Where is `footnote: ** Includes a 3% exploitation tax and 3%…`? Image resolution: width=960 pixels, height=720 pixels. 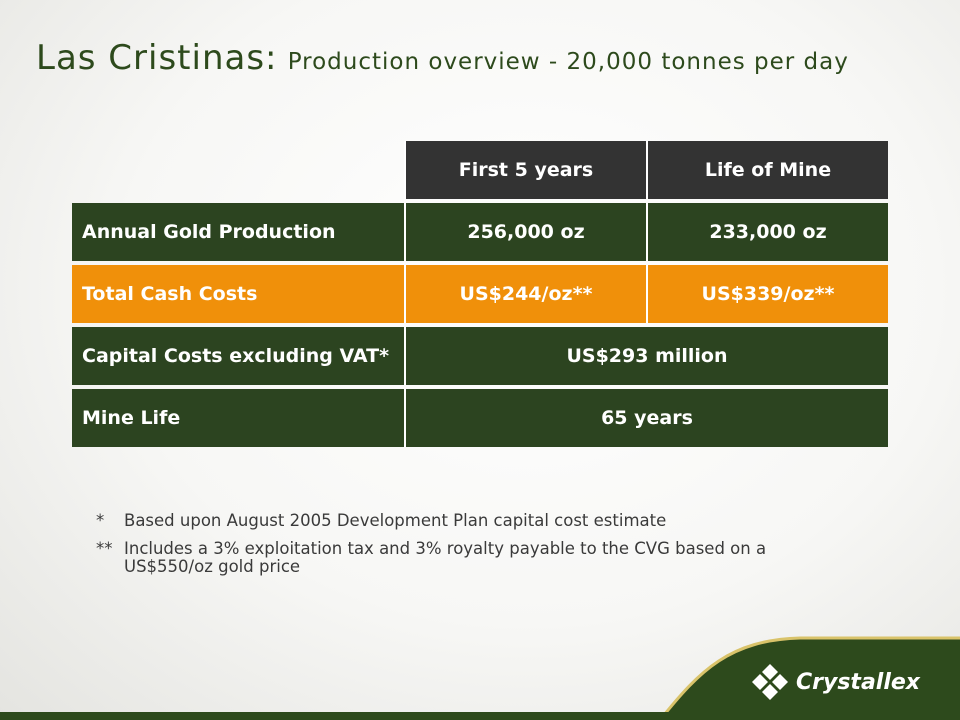
footnote: ** Includes a 3% exploitation tax and 3%… is located at coordinates (476, 558).